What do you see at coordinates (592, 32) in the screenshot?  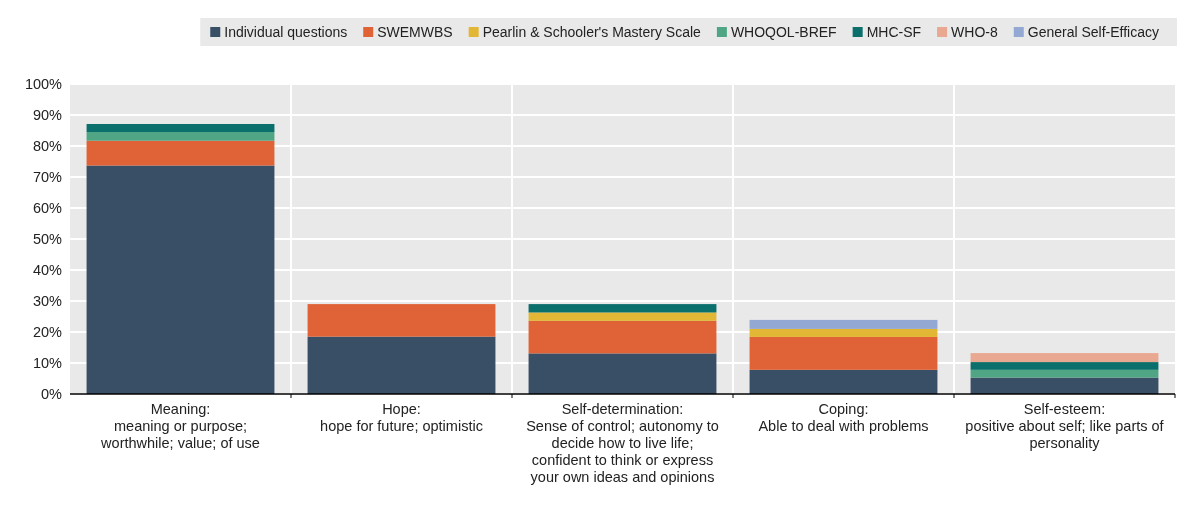 I see `legend-label: Pearlin & Schooler's Mastery Scale` at bounding box center [592, 32].